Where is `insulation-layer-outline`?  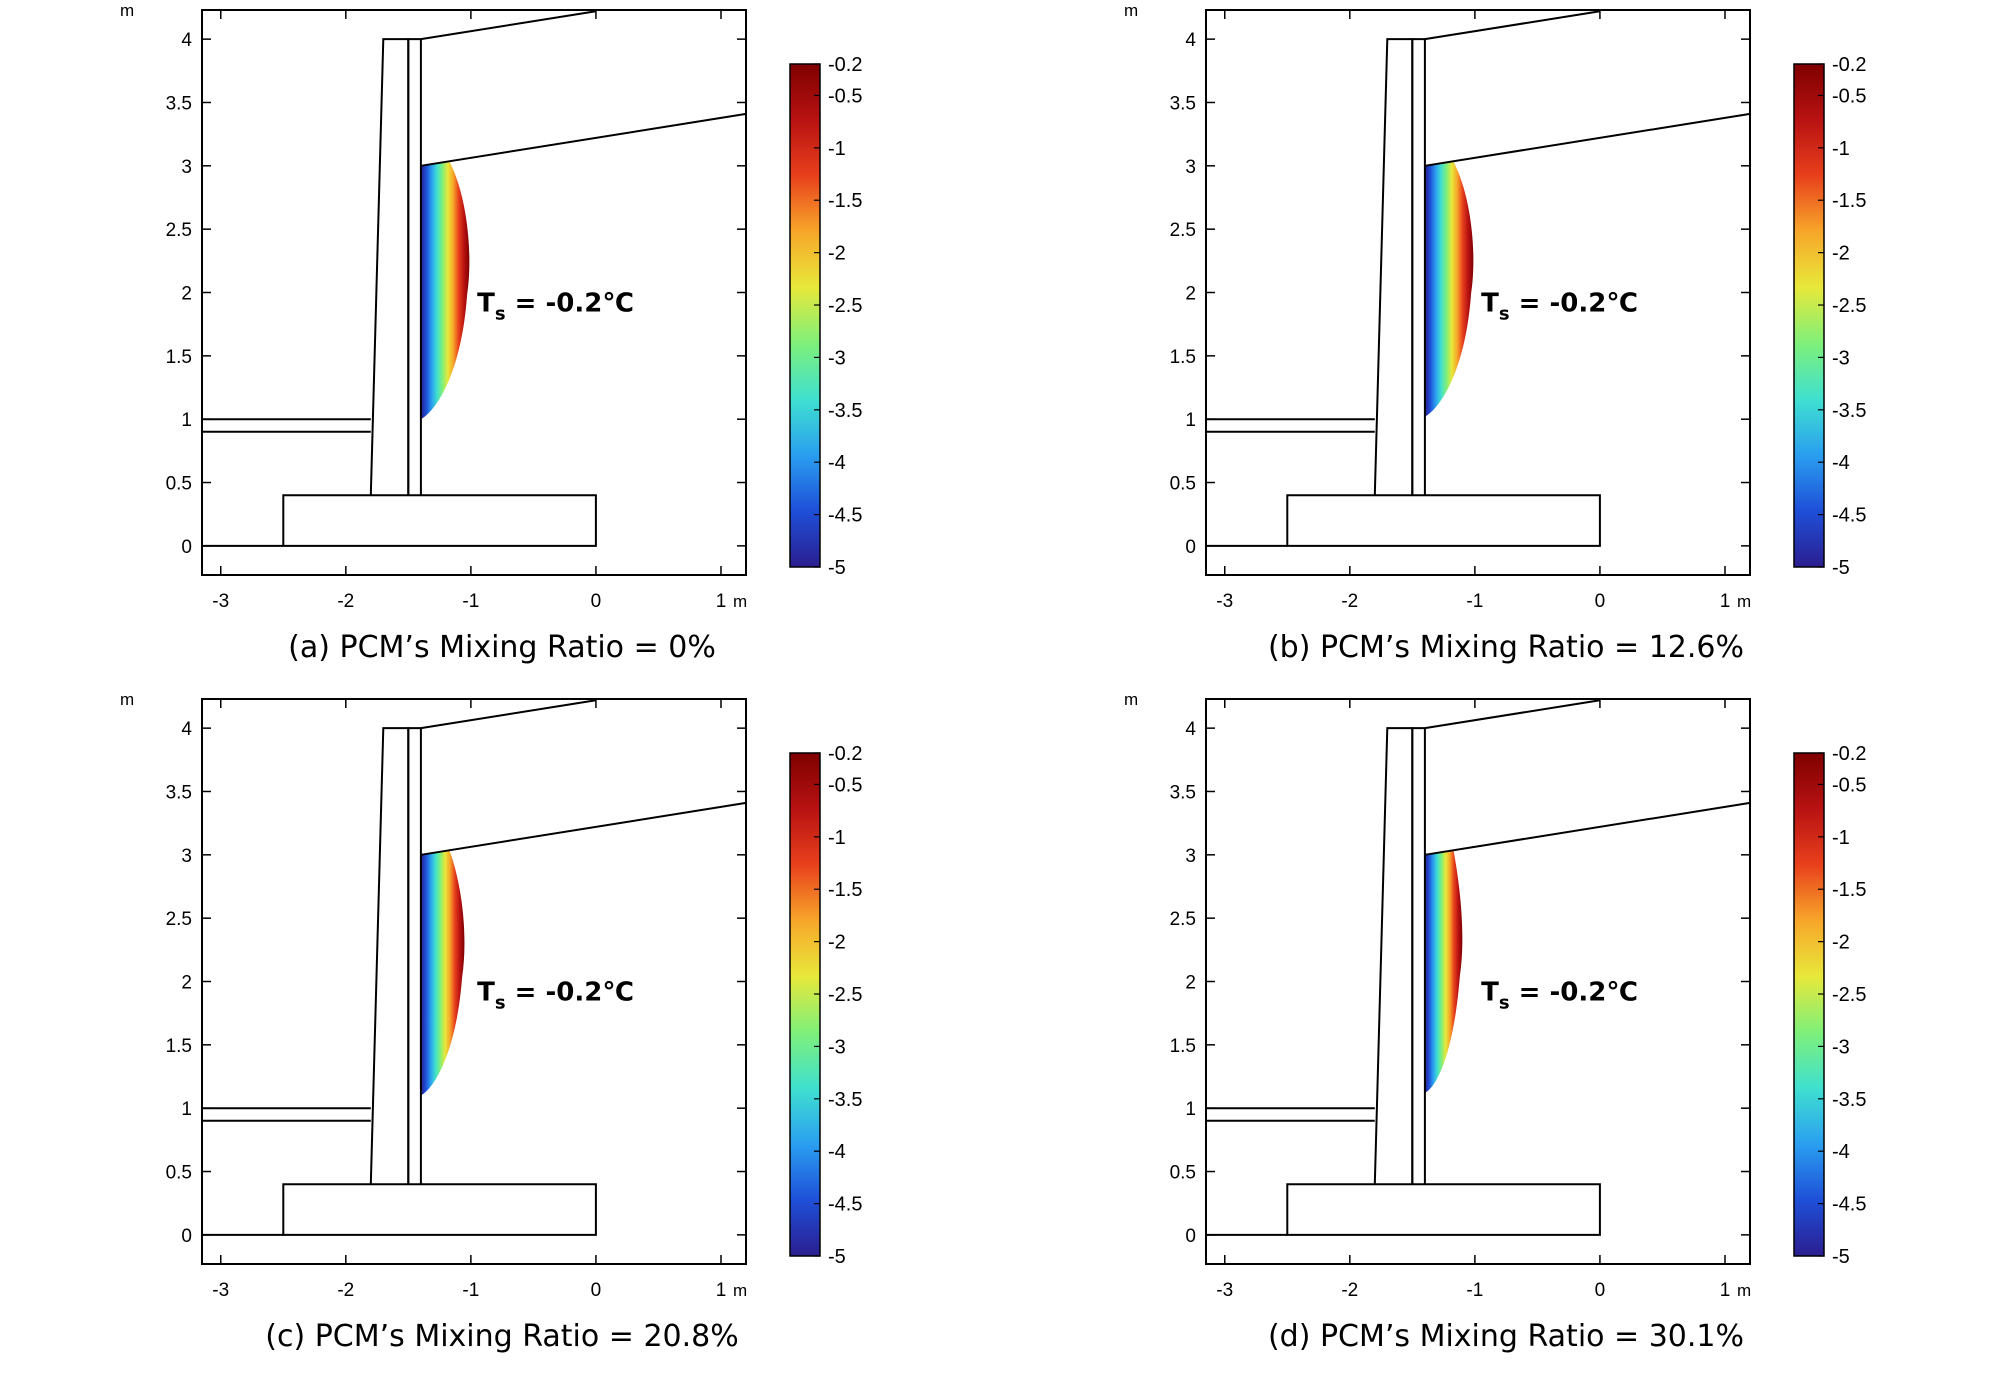 insulation-layer-outline is located at coordinates (1418, 956).